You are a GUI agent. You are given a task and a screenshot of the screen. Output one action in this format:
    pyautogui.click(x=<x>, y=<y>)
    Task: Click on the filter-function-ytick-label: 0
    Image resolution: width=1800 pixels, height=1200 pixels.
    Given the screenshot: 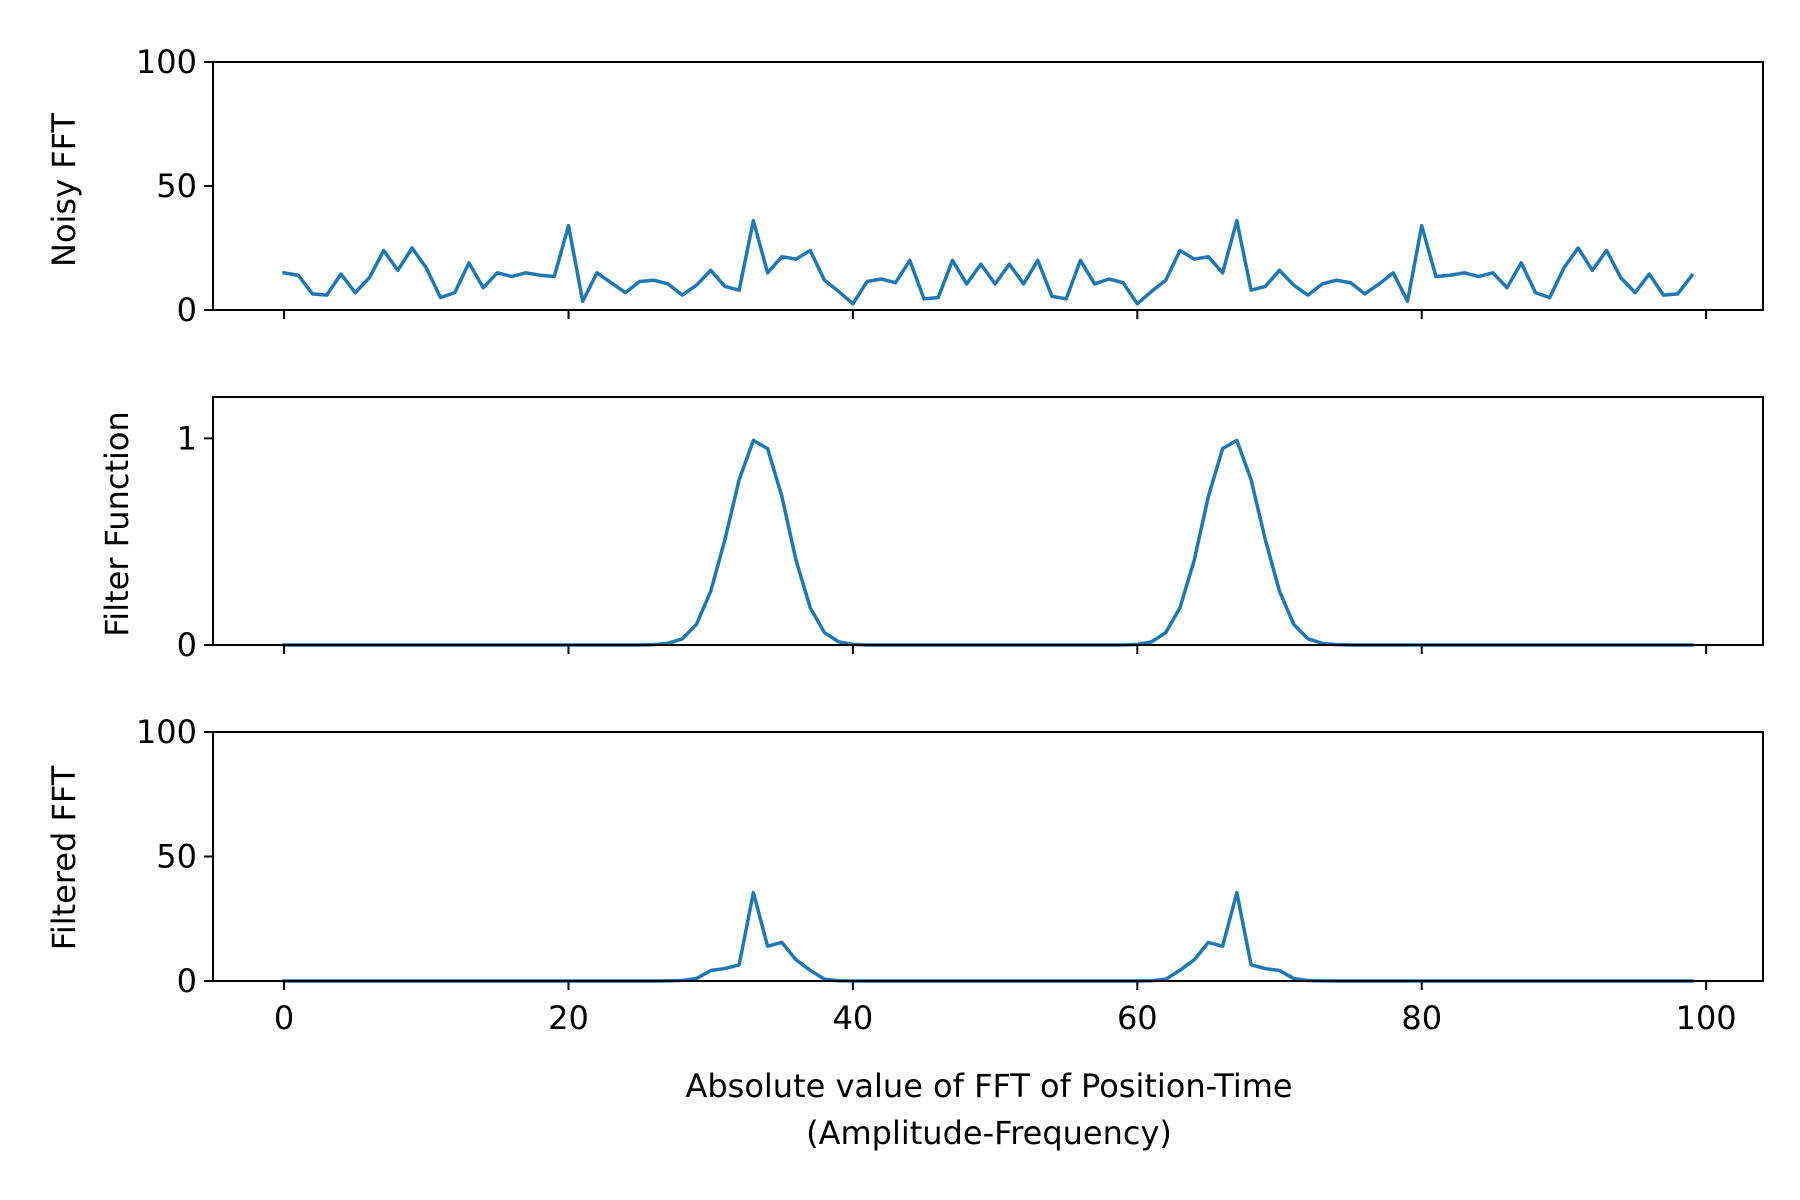 What is the action you would take?
    pyautogui.click(x=187, y=645)
    